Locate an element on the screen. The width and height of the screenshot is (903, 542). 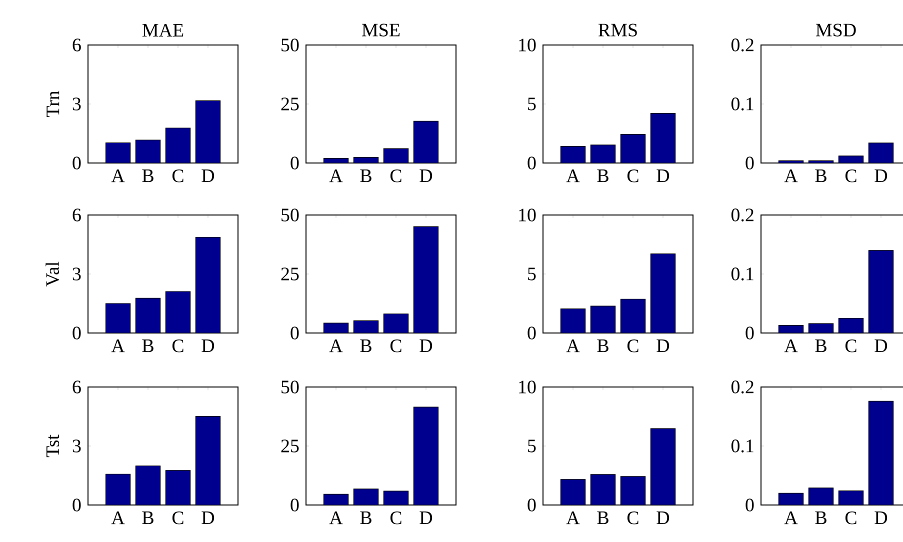
y-axis-title: Trn is located at coordinates (53, 104).